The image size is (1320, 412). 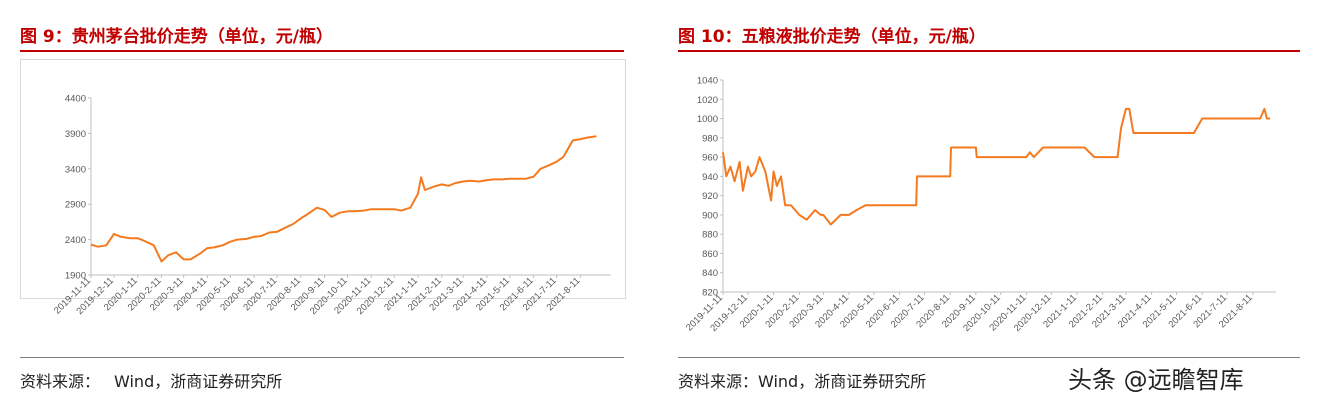 What do you see at coordinates (707, 81) in the screenshot?
I see `y-tick-label: 1040` at bounding box center [707, 81].